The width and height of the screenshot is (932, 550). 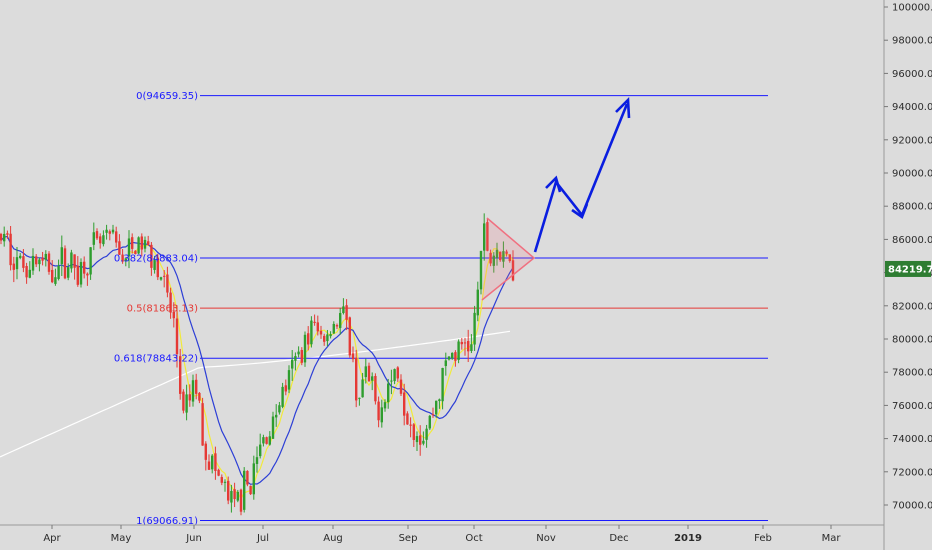 What do you see at coordinates (167, 96) in the screenshot?
I see `fib-level-label: 0(94659.35)` at bounding box center [167, 96].